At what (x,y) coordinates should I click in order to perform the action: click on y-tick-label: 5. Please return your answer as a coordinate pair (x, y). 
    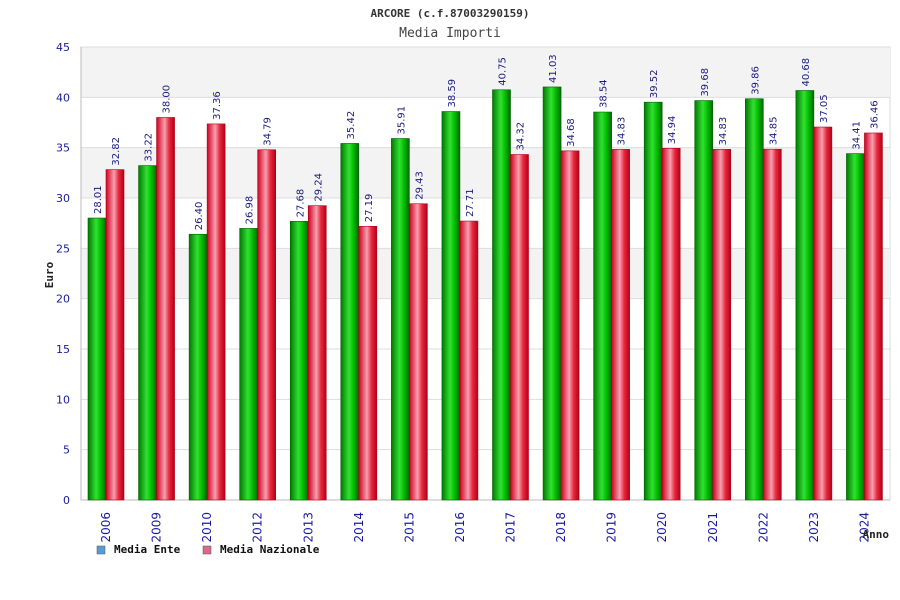
    Looking at the image, I should click on (66, 450).